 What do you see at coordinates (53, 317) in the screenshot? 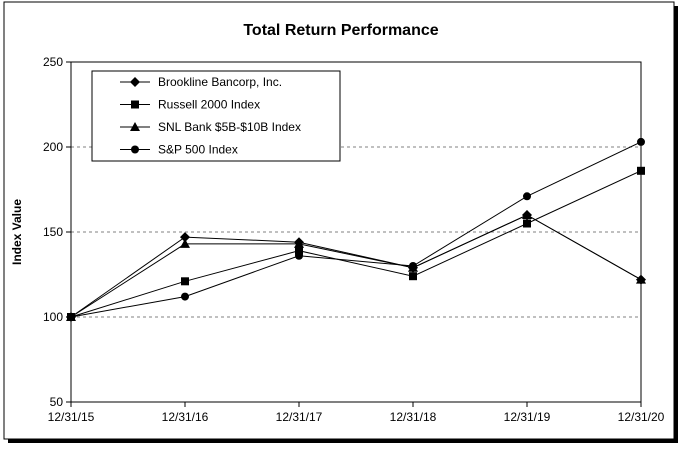
I see `y-tick-label-100: 100` at bounding box center [53, 317].